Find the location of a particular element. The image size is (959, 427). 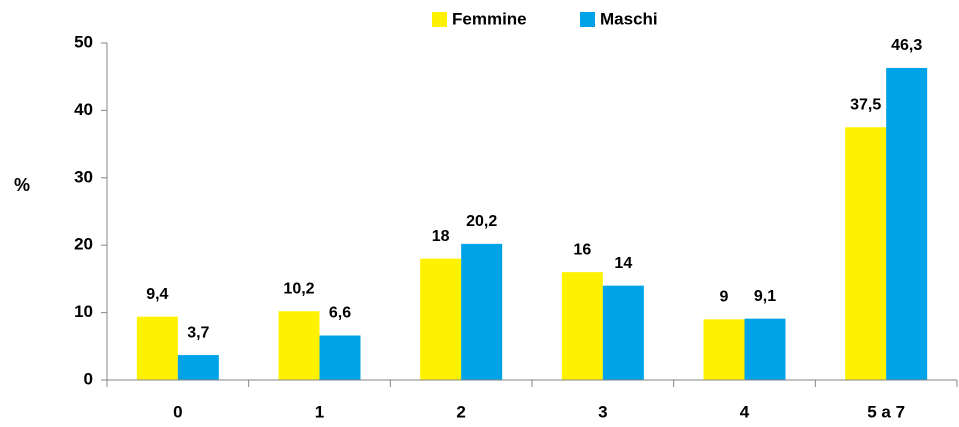

value-label: 14 is located at coordinates (623, 263).